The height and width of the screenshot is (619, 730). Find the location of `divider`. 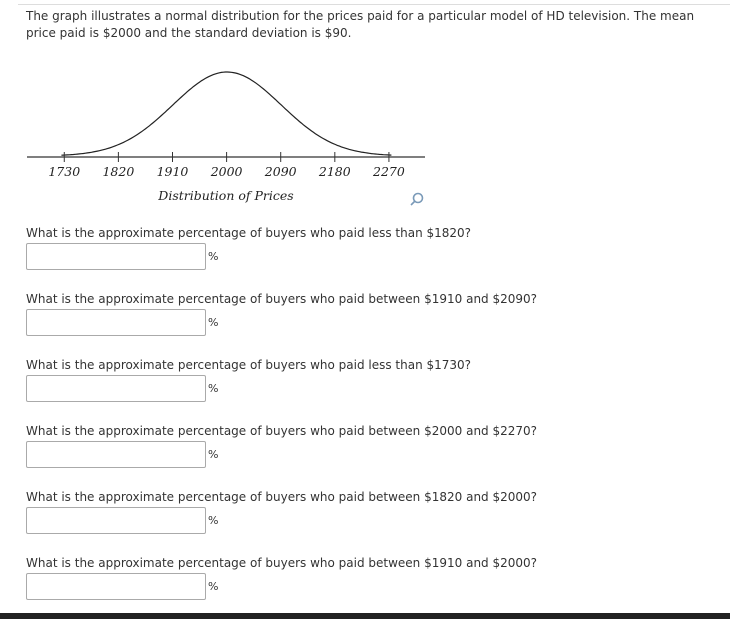

divider is located at coordinates (374, 4).